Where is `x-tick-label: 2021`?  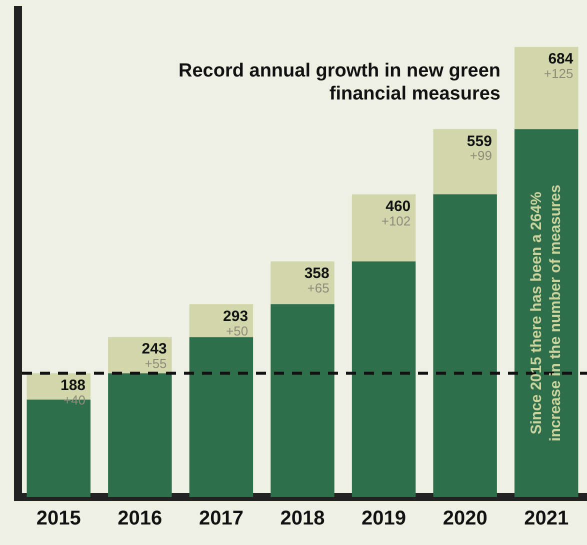
x-tick-label: 2021 is located at coordinates (546, 519).